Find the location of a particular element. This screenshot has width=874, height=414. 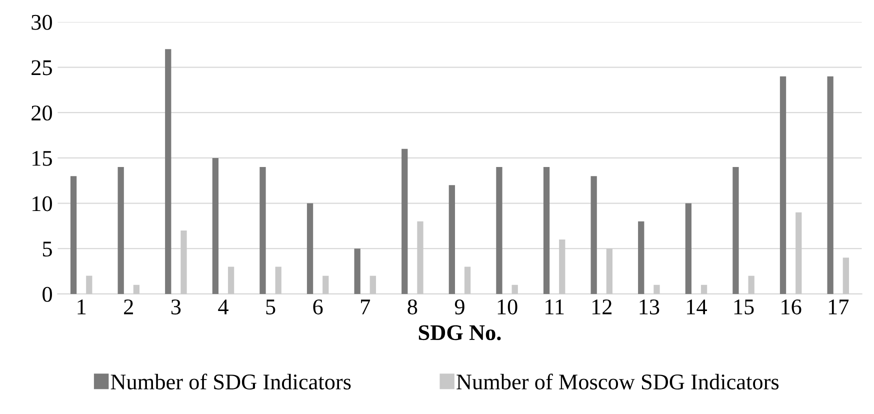

y-tick-label: 20 is located at coordinates (42, 113).